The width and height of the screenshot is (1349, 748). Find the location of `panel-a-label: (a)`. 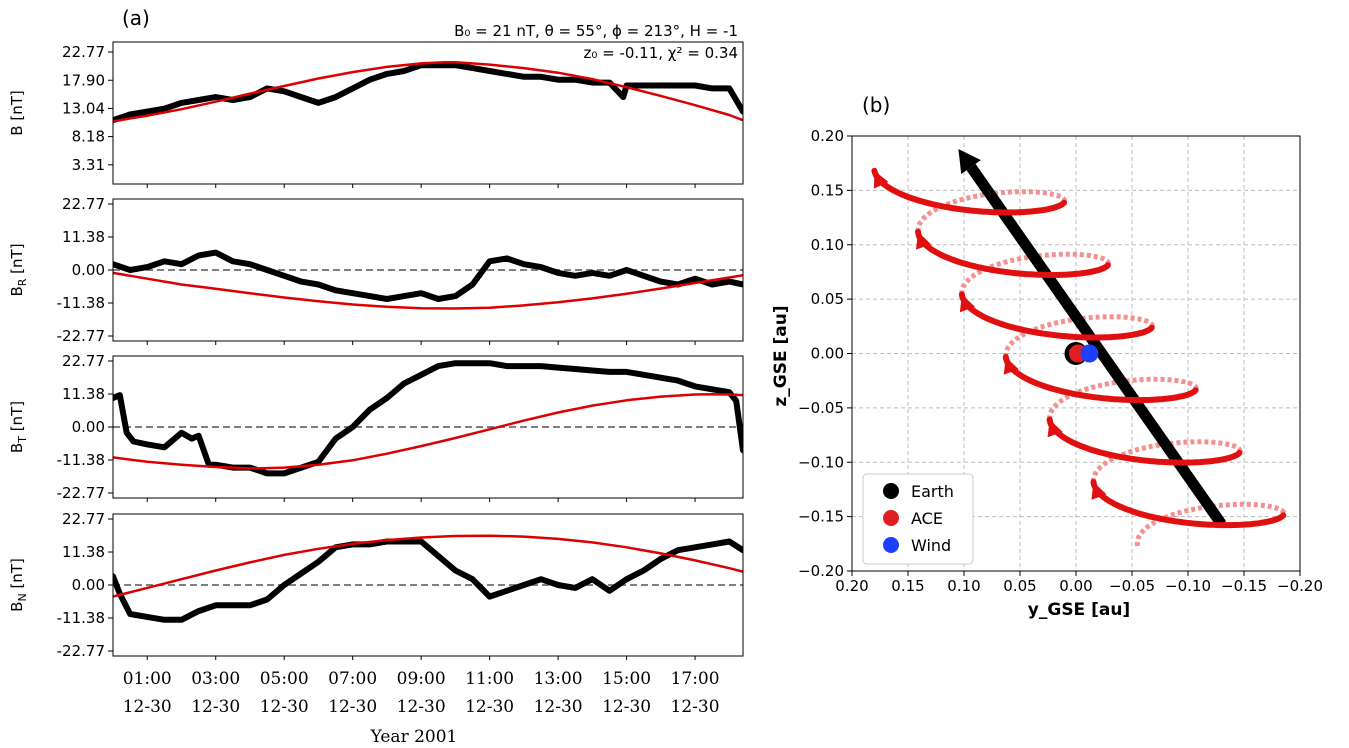

panel-a-label: (a) is located at coordinates (136, 18).